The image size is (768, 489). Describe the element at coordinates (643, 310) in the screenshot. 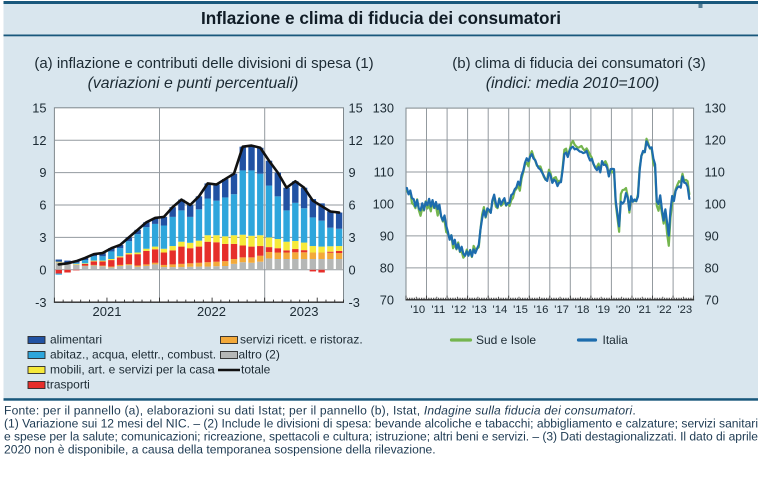

I see `svg-text: '21` at that location.